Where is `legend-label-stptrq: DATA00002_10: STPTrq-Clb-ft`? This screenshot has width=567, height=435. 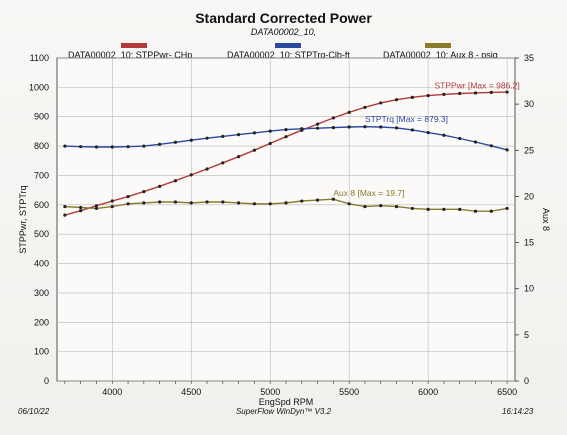
legend-label-stptrq: DATA00002_10: STPTrq-Clb-ft is located at coordinates (288, 55).